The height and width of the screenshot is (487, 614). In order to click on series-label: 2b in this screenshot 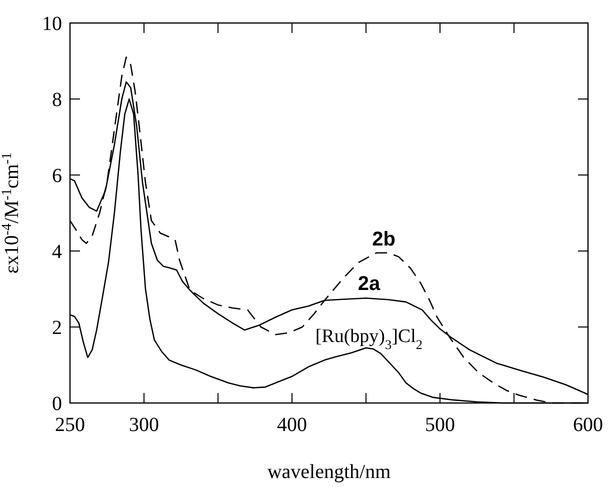, I will do `click(384, 239)`.